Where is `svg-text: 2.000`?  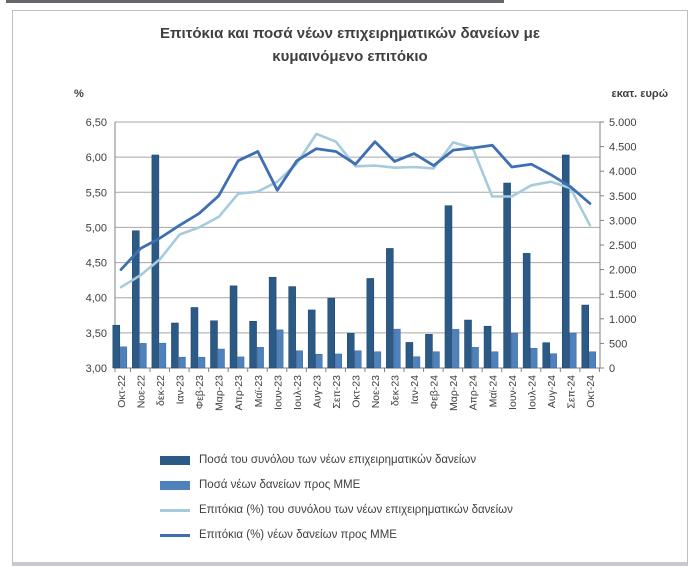 svg-text: 2.000 is located at coordinates (623, 271).